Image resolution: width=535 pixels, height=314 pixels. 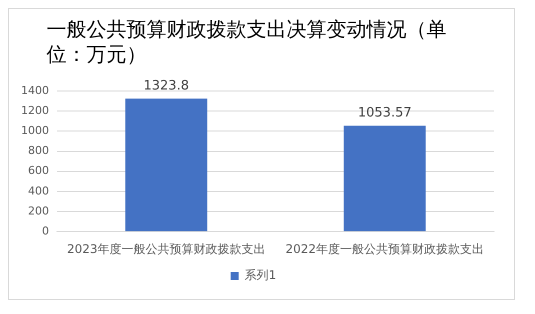 I want to click on legend-label: 系列1, so click(x=260, y=275).